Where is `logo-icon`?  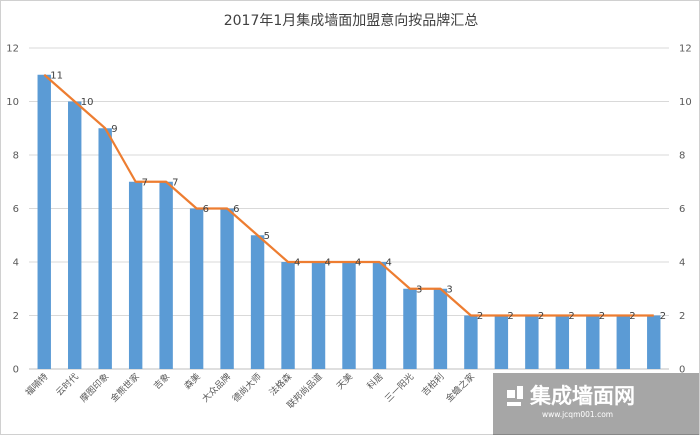
logo-icon is located at coordinates (515, 396).